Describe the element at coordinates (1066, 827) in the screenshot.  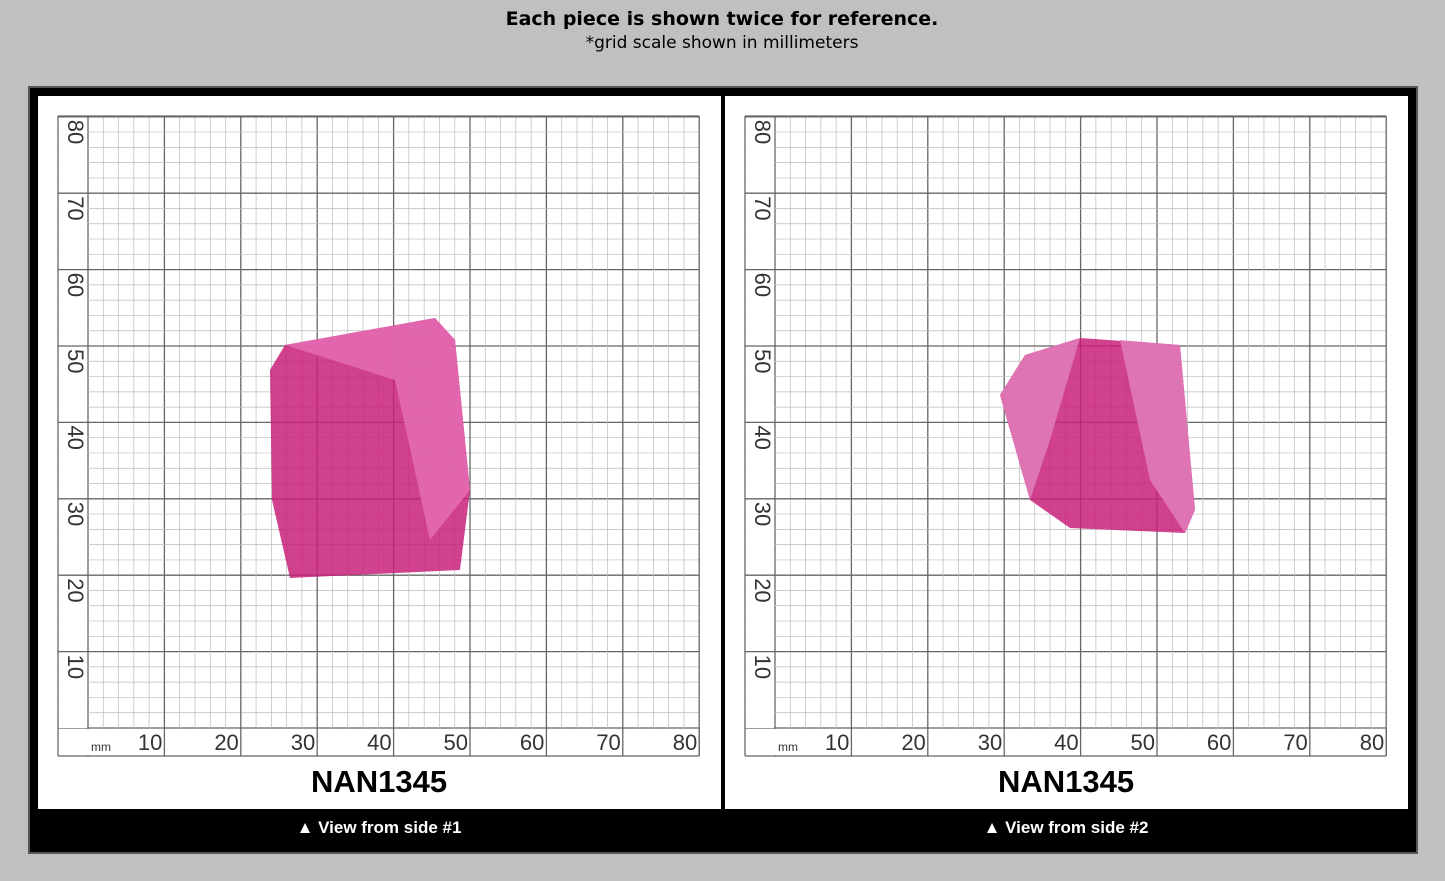
I see `caption: ▲ View from side #2` at that location.